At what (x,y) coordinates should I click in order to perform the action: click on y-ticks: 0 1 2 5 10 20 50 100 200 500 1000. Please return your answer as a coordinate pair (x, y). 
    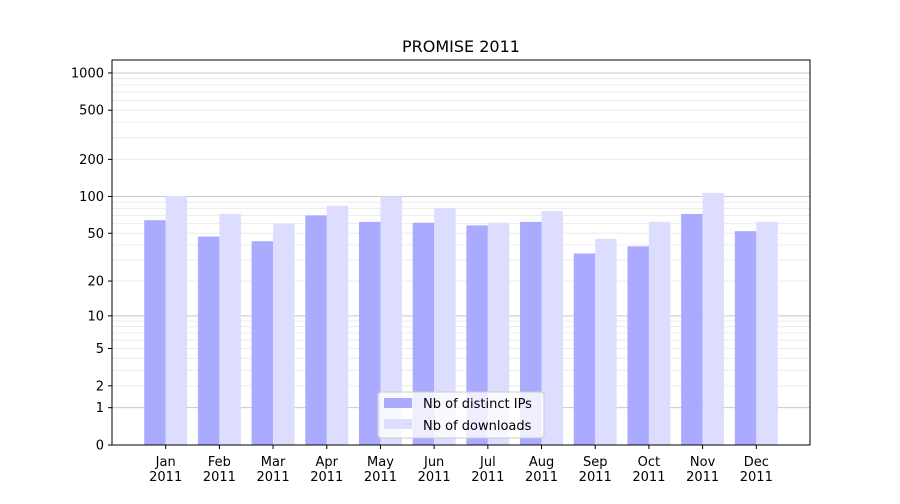
    Looking at the image, I should click on (91, 260).